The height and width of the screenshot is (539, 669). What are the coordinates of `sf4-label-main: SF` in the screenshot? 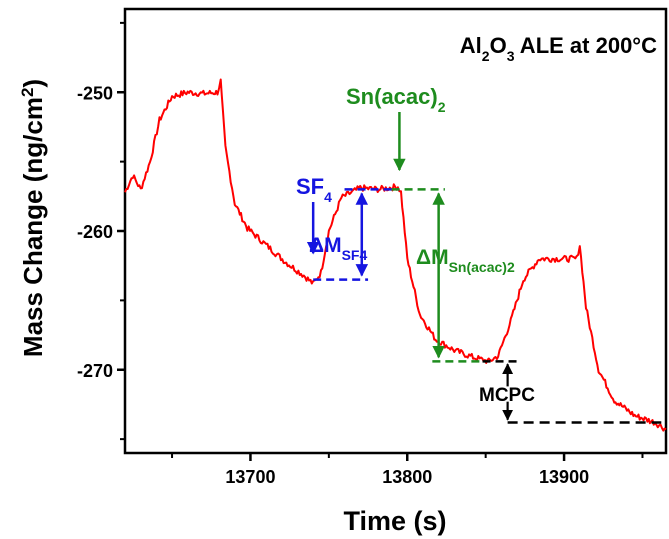 It's located at (310, 186).